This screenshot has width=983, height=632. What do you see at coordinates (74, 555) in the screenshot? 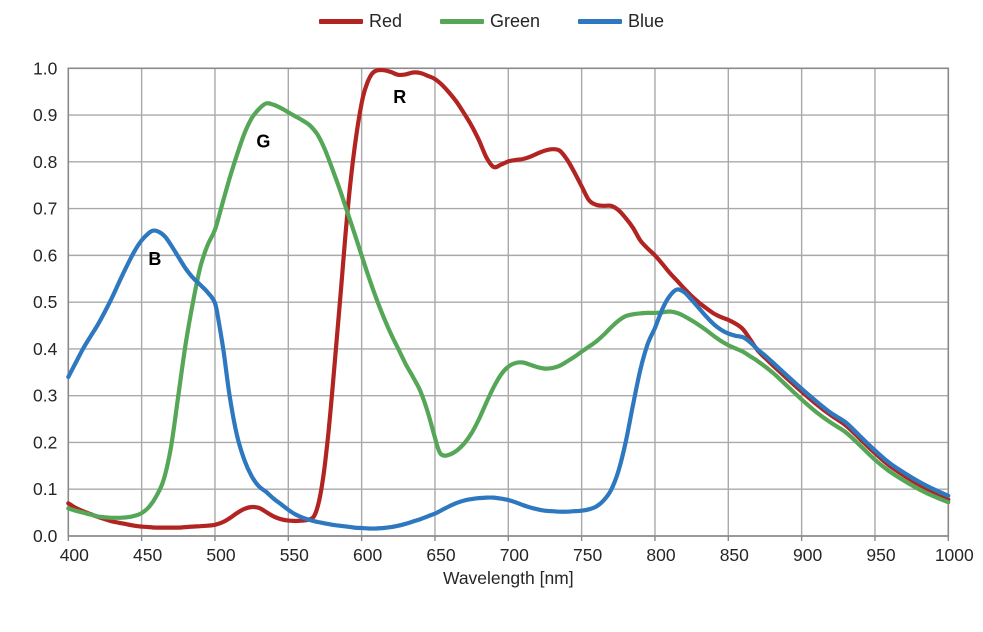
I see `x-tick-label: 400` at bounding box center [74, 555].